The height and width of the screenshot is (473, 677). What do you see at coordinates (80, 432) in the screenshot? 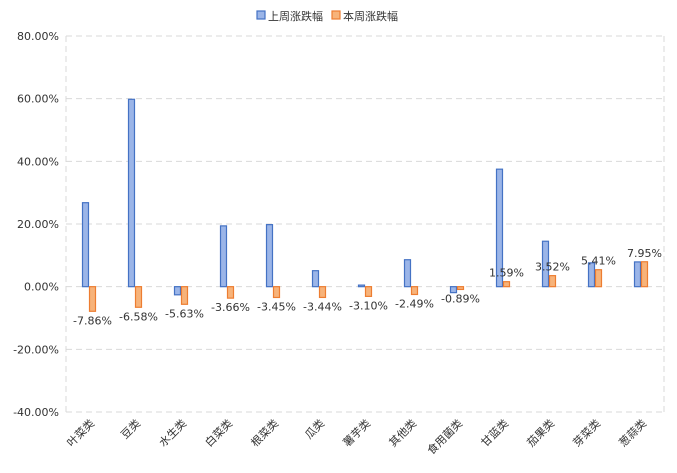
I see `x-tick-label: 叶菜类` at bounding box center [80, 432].